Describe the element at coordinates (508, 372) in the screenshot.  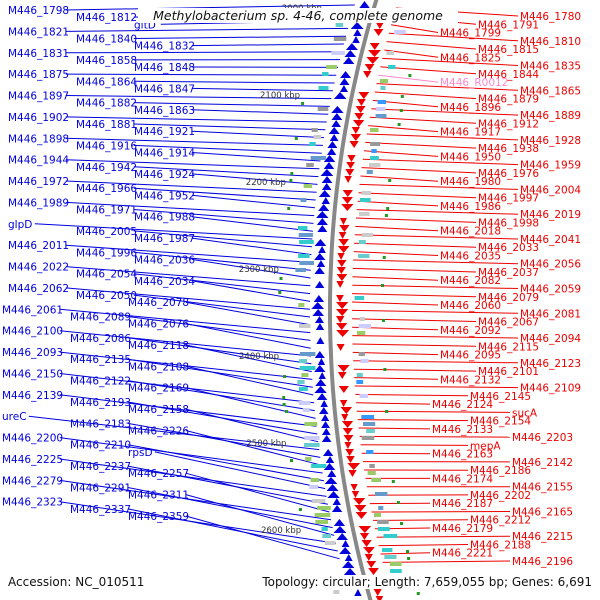
I see `right-gene-label: M446_2101` at that location.